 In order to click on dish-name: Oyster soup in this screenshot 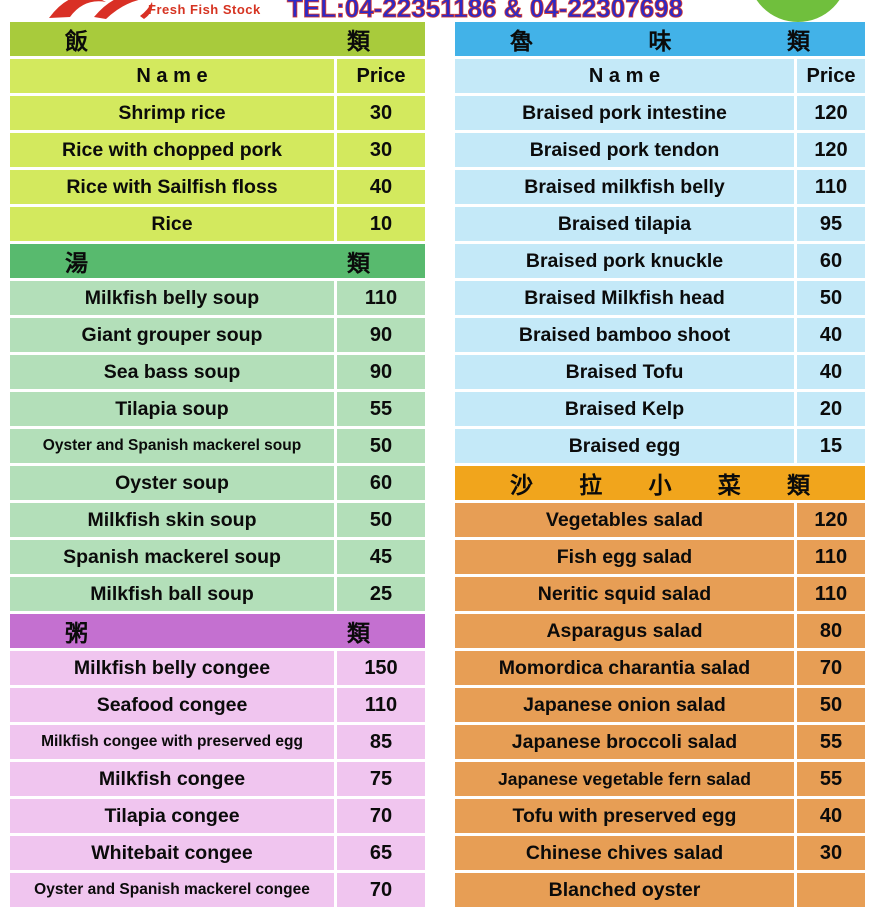, I will do `click(172, 483)`.